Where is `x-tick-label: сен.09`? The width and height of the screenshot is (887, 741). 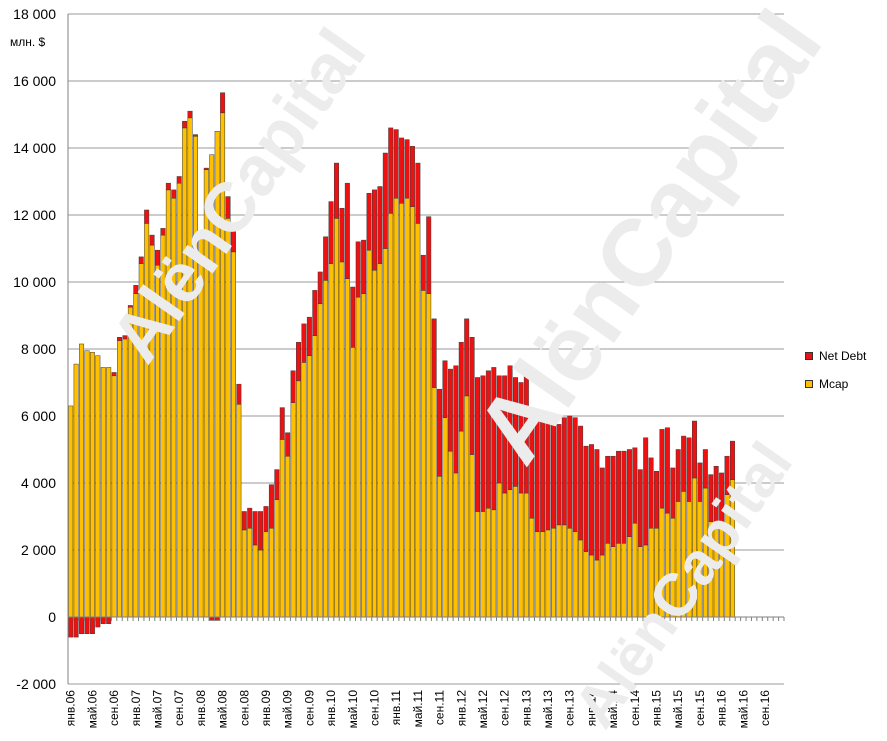
x-tick-label: сен.09 is located at coordinates (309, 708).